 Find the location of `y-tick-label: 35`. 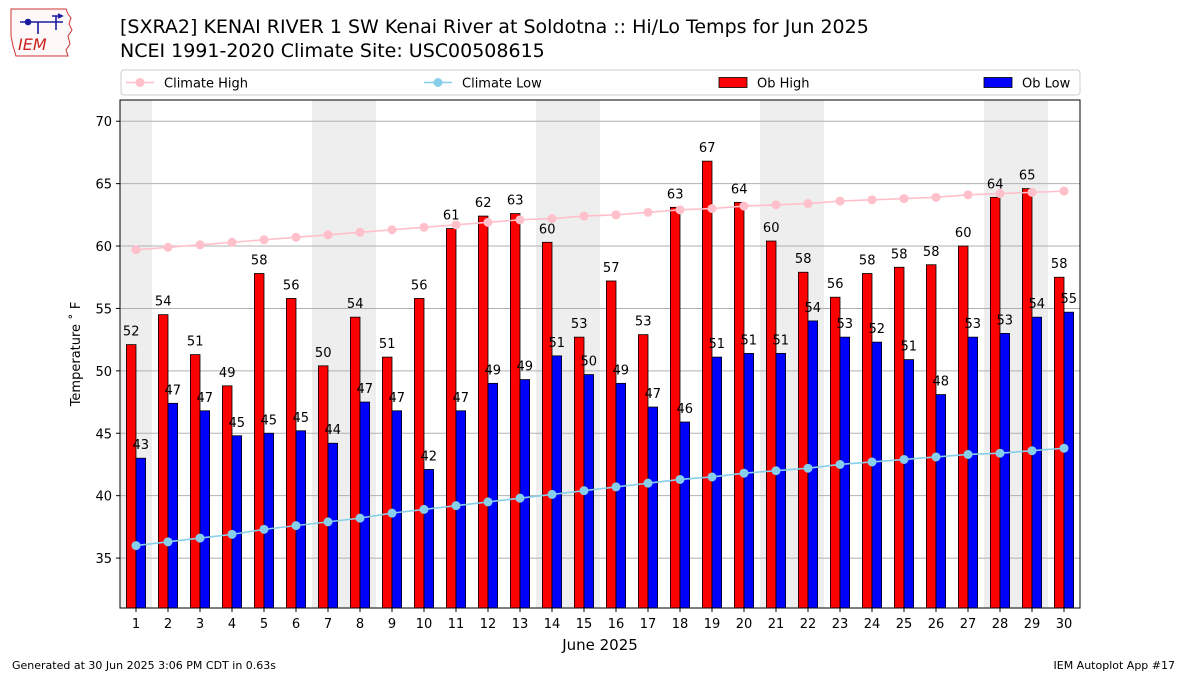

y-tick-label: 35 is located at coordinates (103, 559).